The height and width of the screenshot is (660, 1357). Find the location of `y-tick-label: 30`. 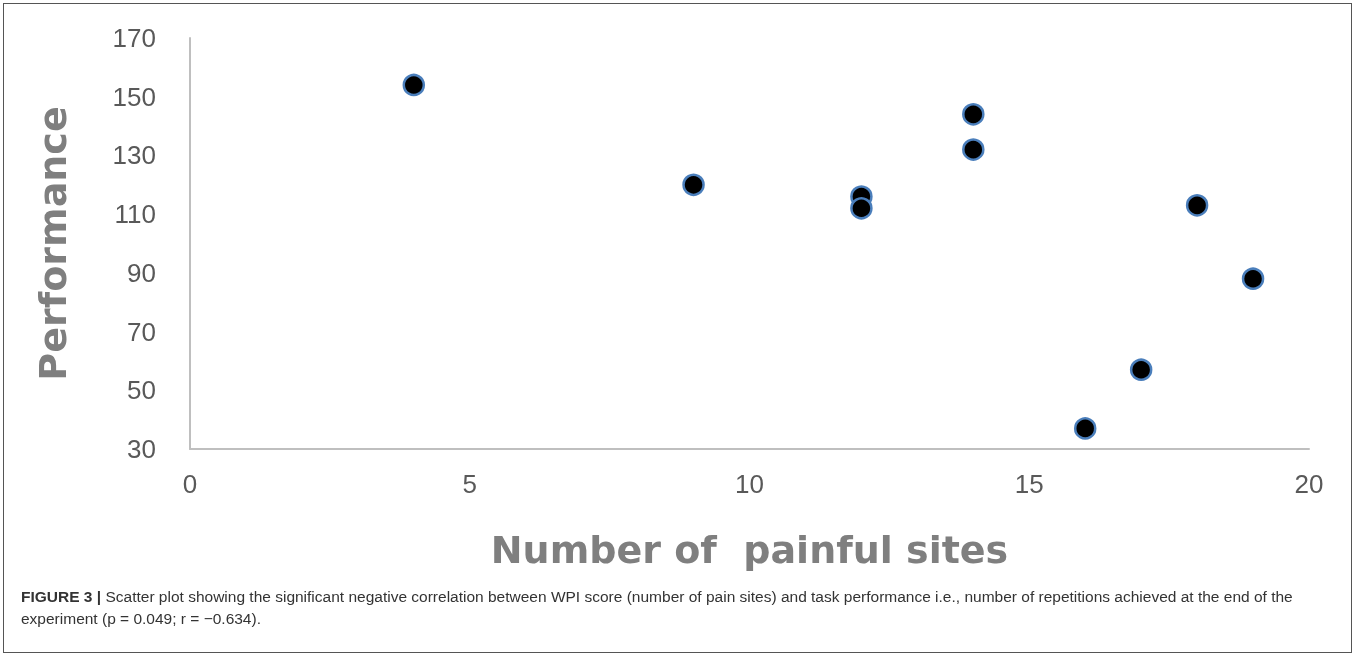

y-tick-label: 30 is located at coordinates (141, 449).